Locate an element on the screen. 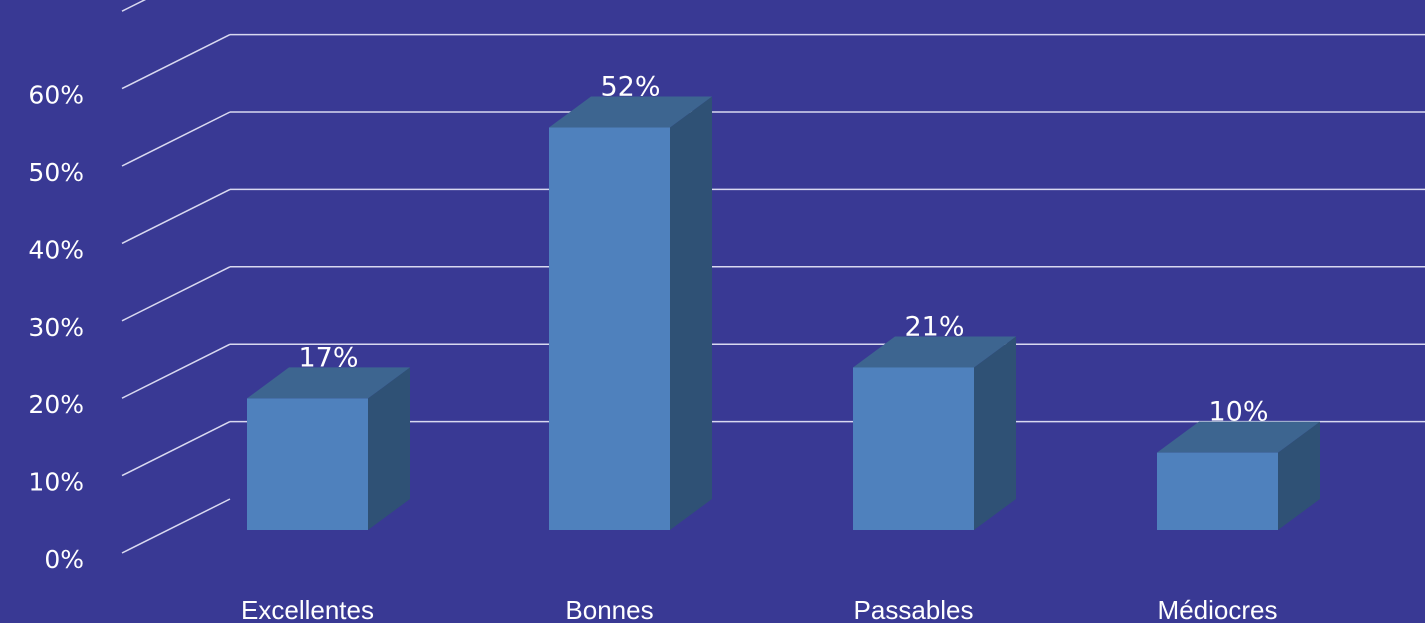  category-label: Médiocres is located at coordinates (1218, 609).